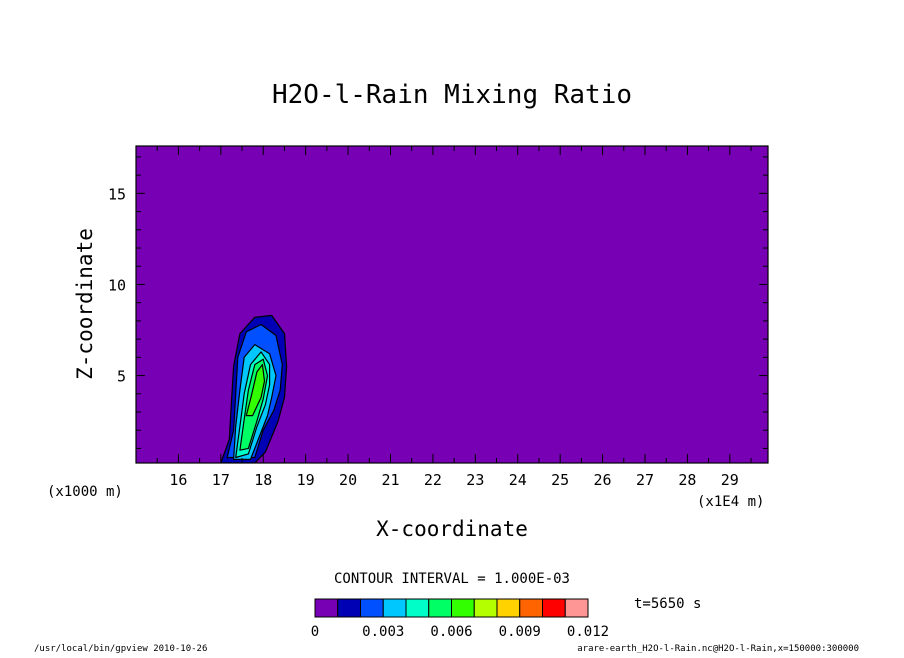  I want to click on x-tick-label: 18, so click(263, 480).